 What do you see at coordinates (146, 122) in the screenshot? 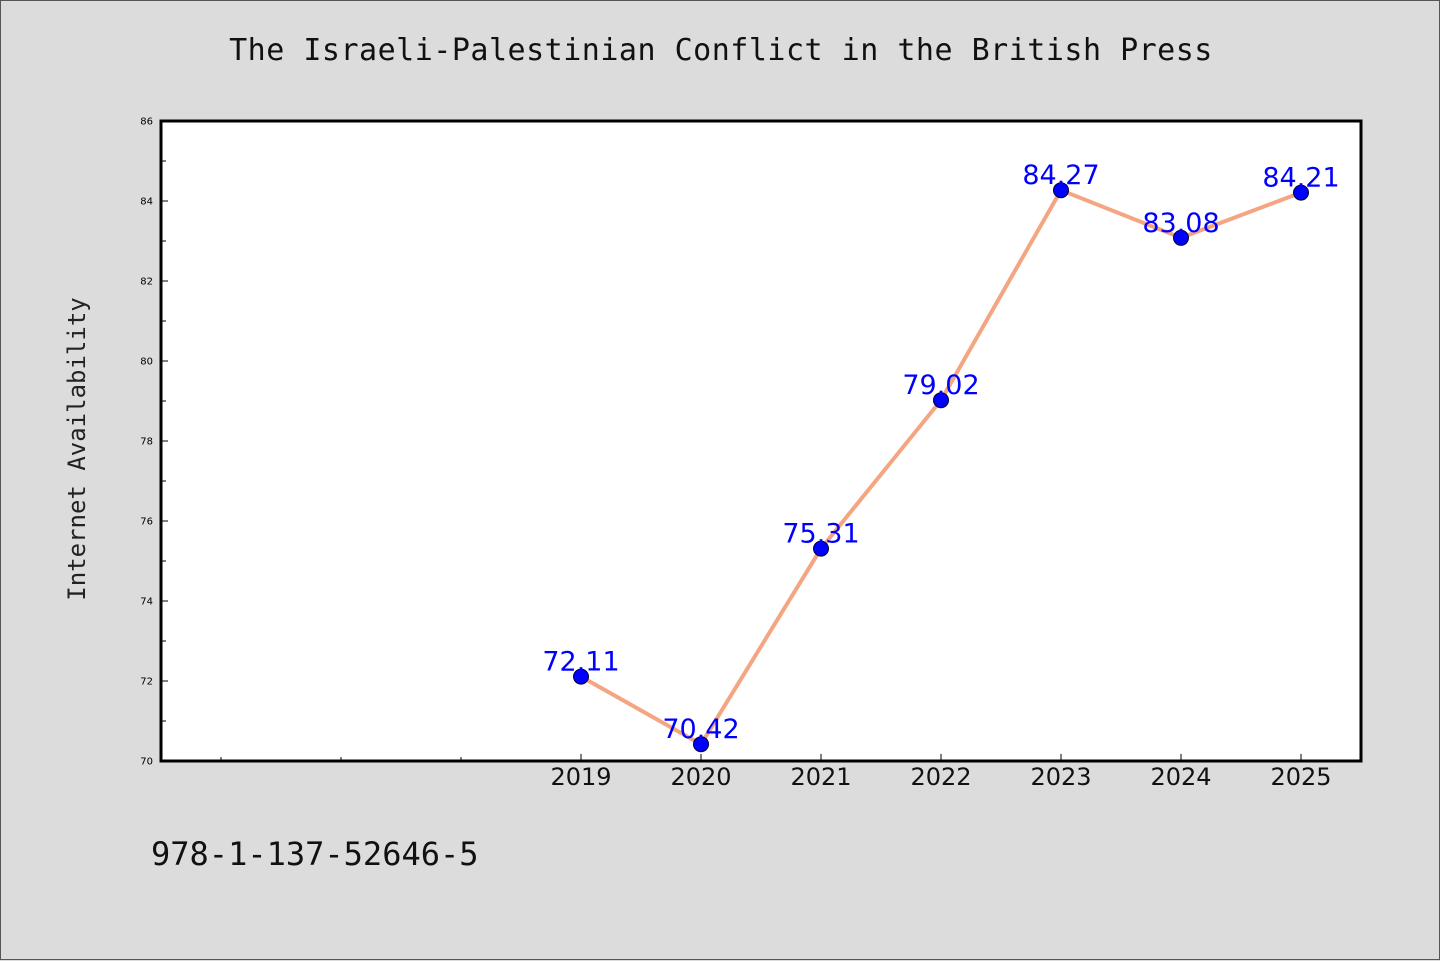
I see `y-tick-label: 86` at bounding box center [146, 122].